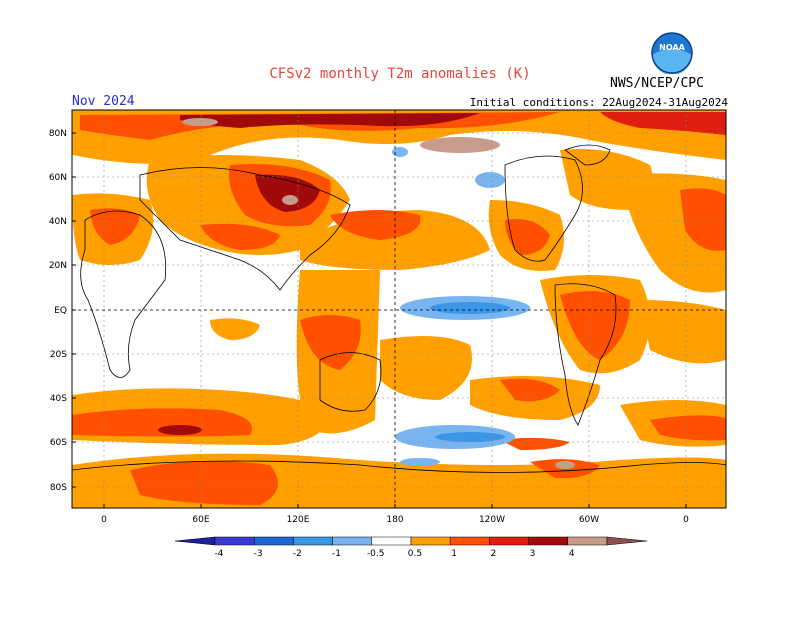 Image resolution: width=800 pixels, height=618 pixels. Describe the element at coordinates (103, 101) in the screenshot. I see `forecast-month: Nov 2024` at that location.